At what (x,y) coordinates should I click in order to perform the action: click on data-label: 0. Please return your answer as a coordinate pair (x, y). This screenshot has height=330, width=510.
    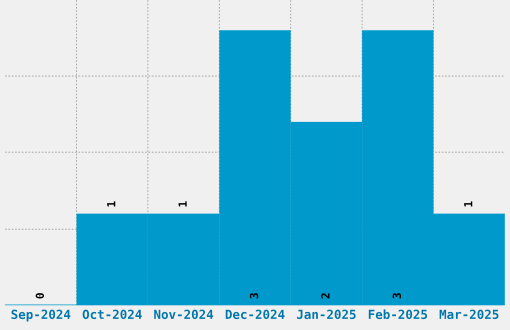
    Looking at the image, I should click on (40, 295).